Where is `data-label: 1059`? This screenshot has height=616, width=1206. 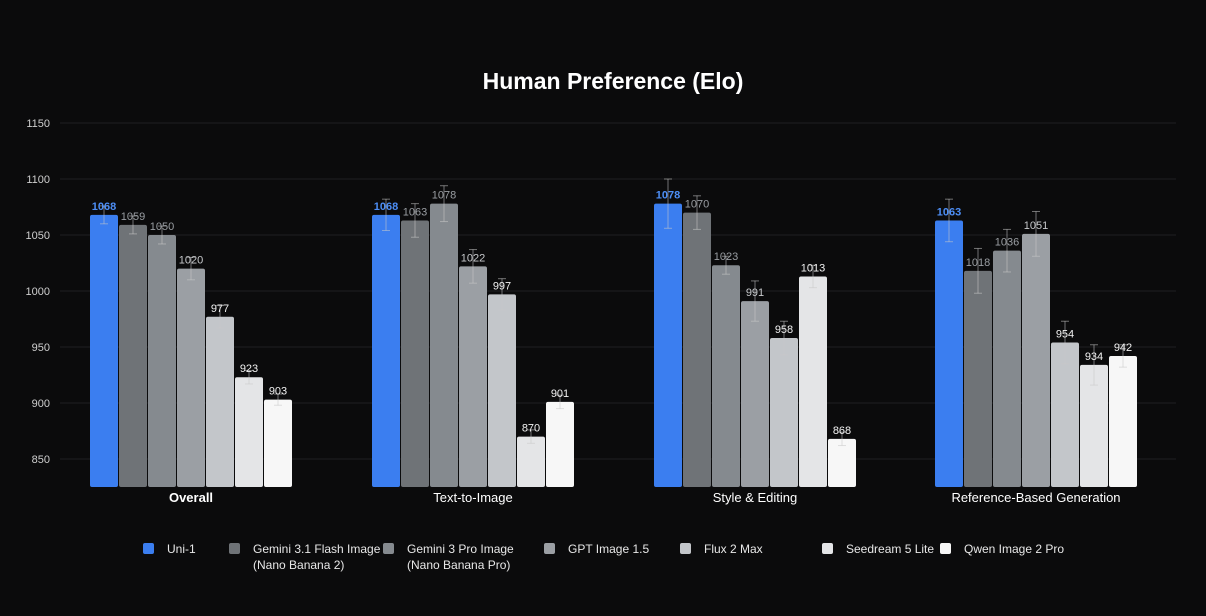 data-label: 1059 is located at coordinates (133, 217).